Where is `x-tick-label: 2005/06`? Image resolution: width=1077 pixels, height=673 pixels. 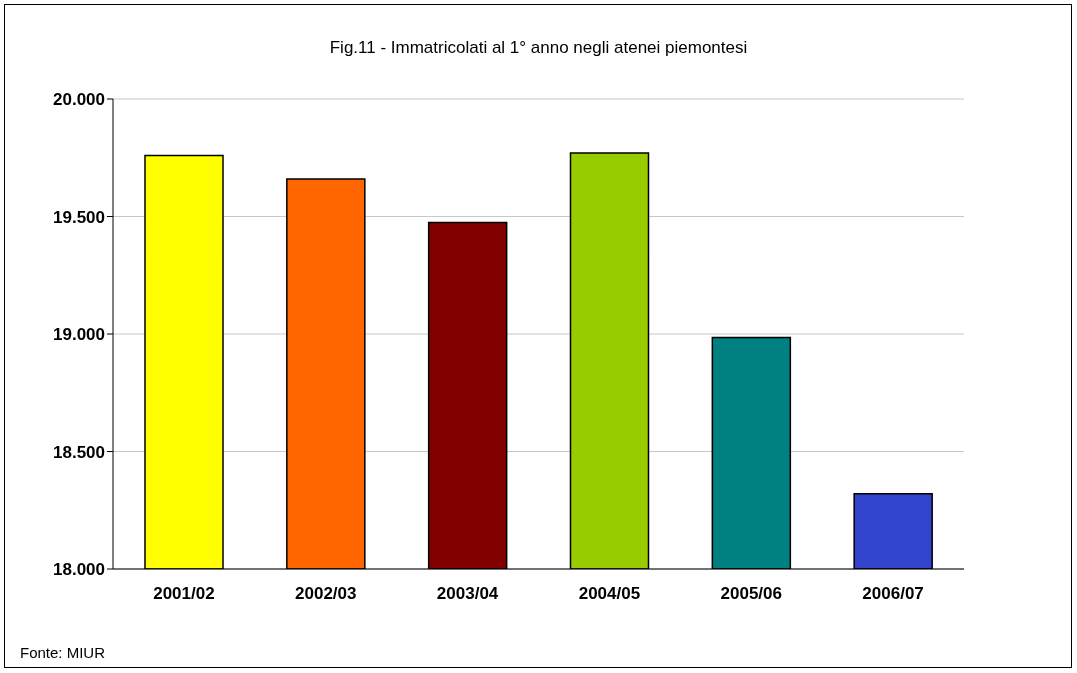 x-tick-label: 2005/06 is located at coordinates (751, 594).